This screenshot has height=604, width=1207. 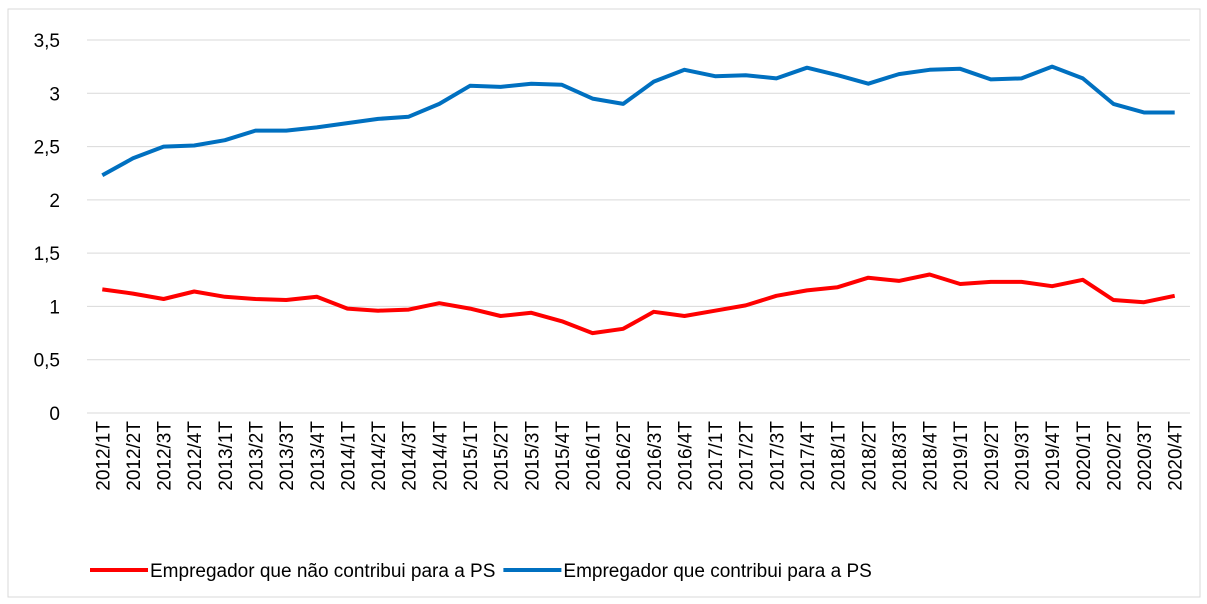 I want to click on x-tick-label: 2017/4T, so click(x=808, y=456).